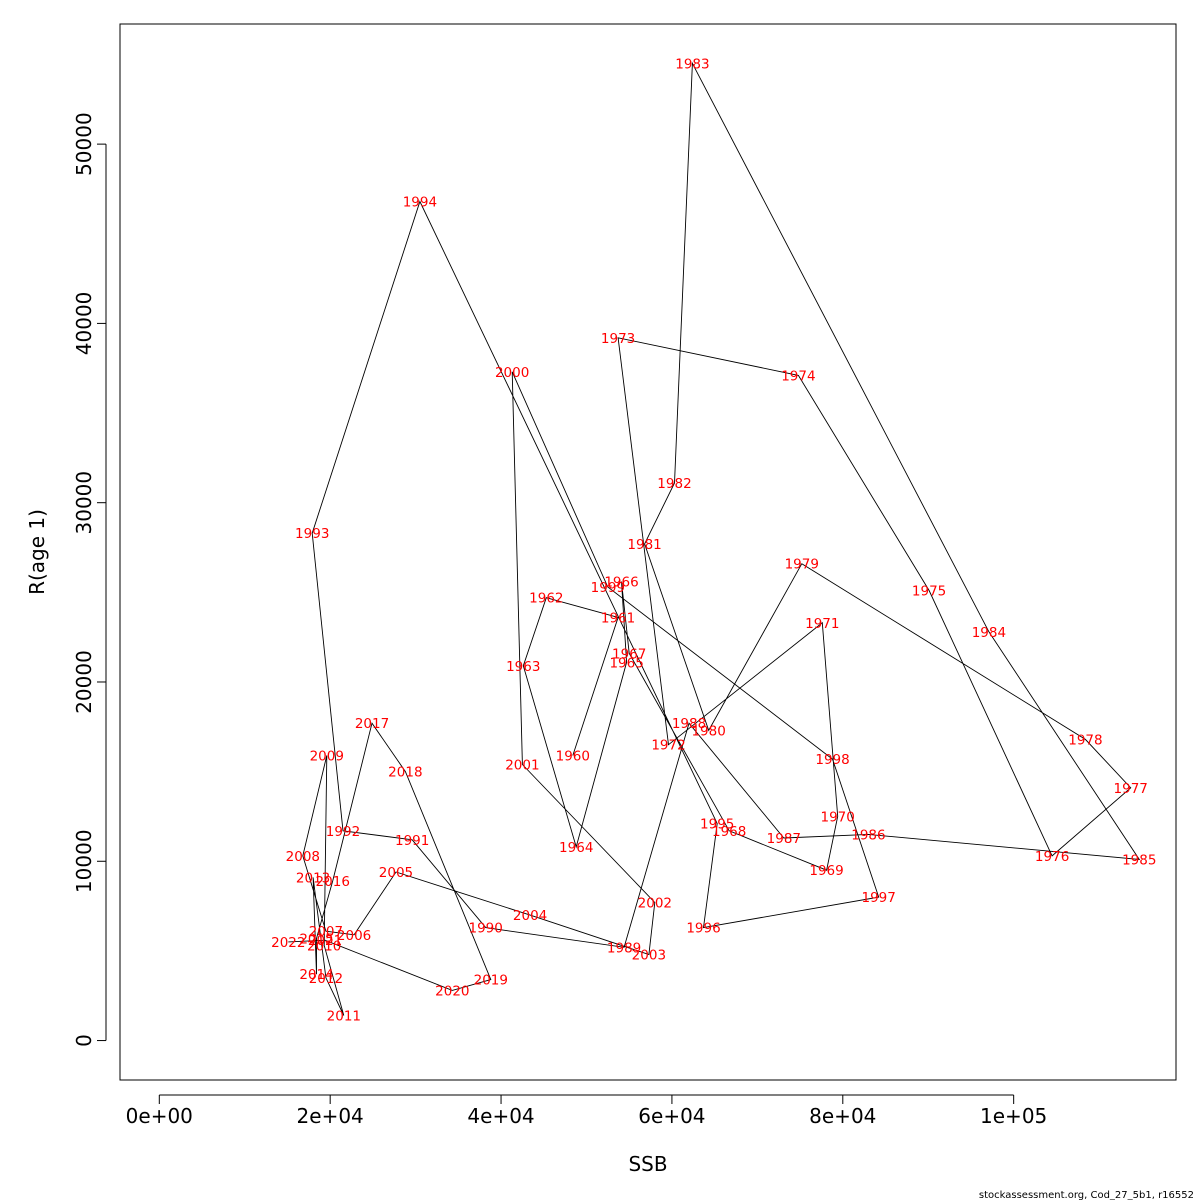 Image resolution: width=1200 pixels, height=1200 pixels. Describe the element at coordinates (717, 825) in the screenshot. I see `point-label-1995: 1995` at that location.